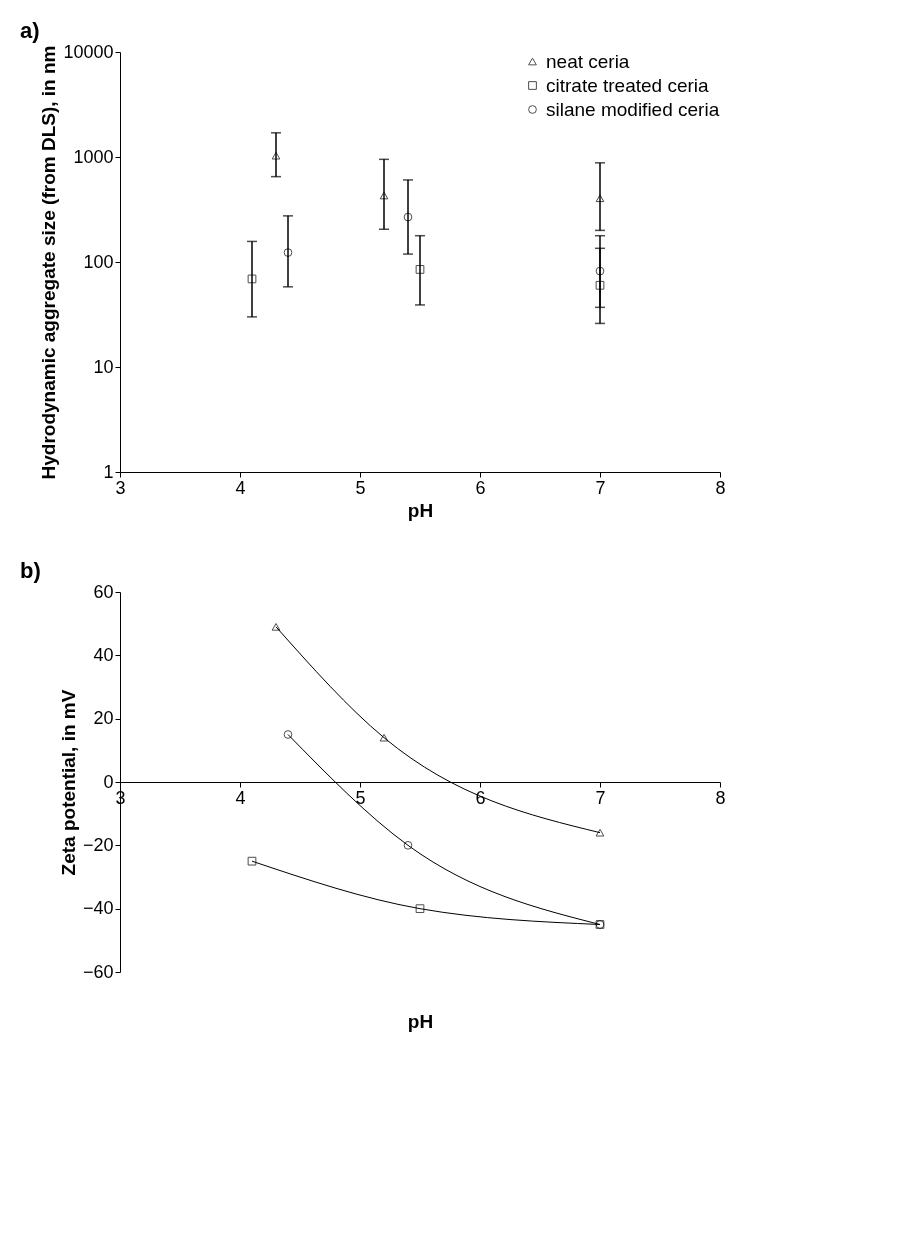 Image resolution: width=902 pixels, height=1233 pixels. I want to click on y-tick-label: −60, so click(98, 971).